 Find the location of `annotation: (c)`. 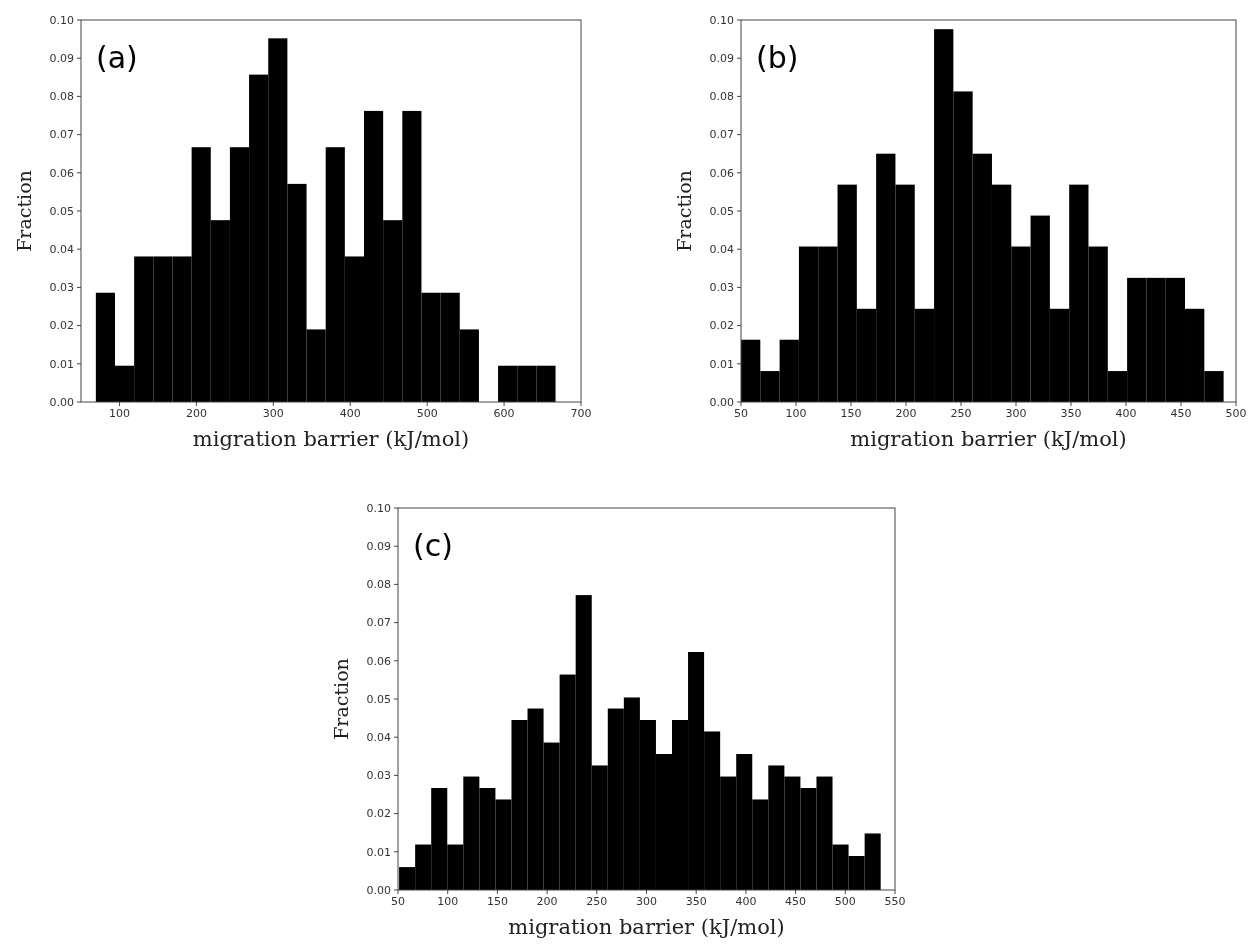

annotation: (c) is located at coordinates (433, 545).